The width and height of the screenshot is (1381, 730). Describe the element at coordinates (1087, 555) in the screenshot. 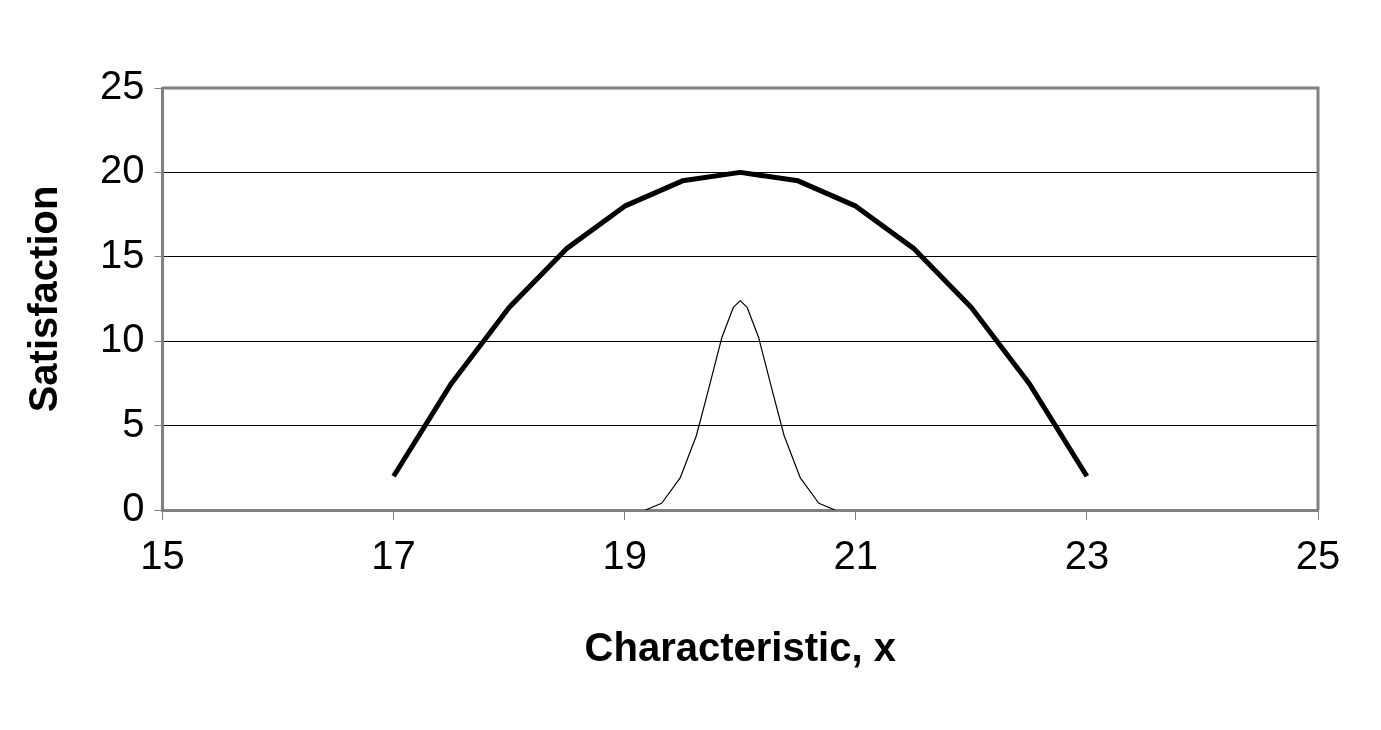

I see `x-tick-label: 23` at that location.